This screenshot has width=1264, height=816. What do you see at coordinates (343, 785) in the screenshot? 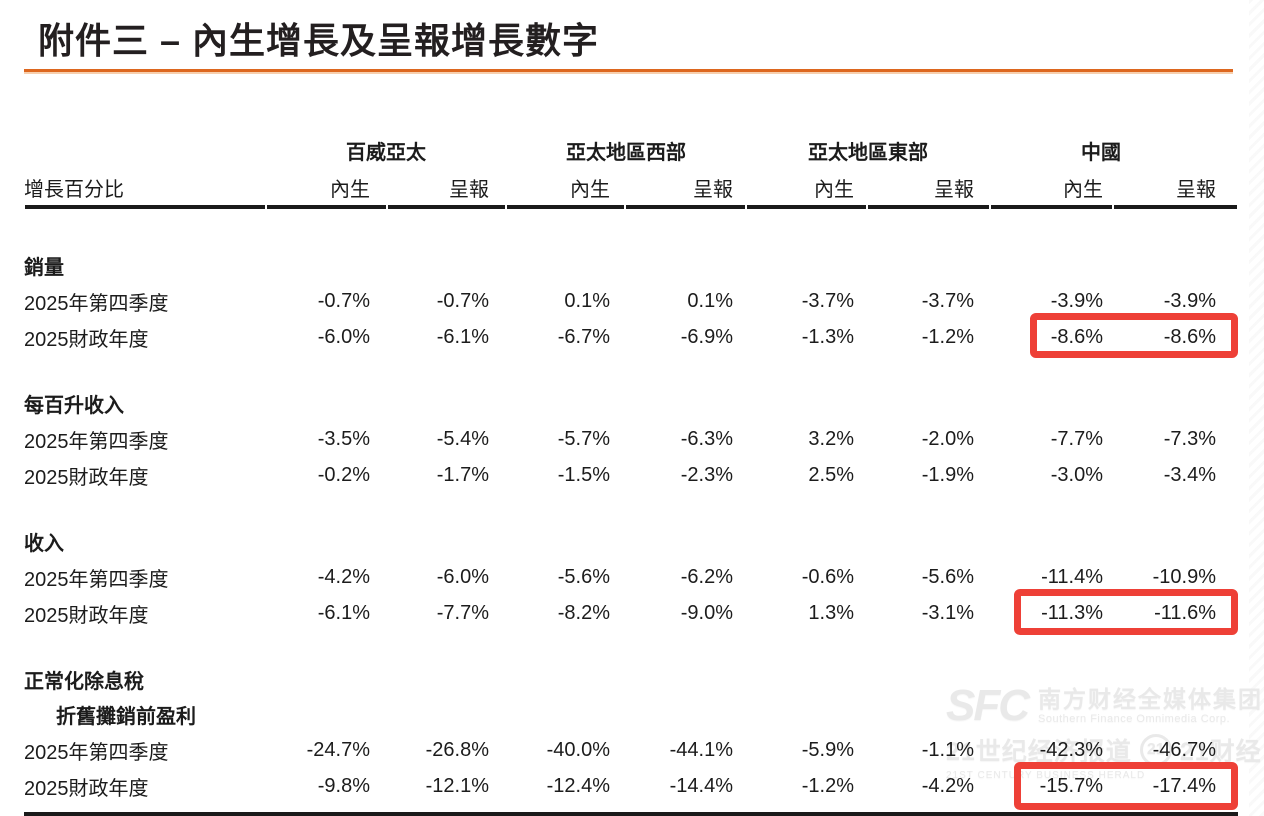
I see `value-cell: -9.8%` at bounding box center [343, 785].